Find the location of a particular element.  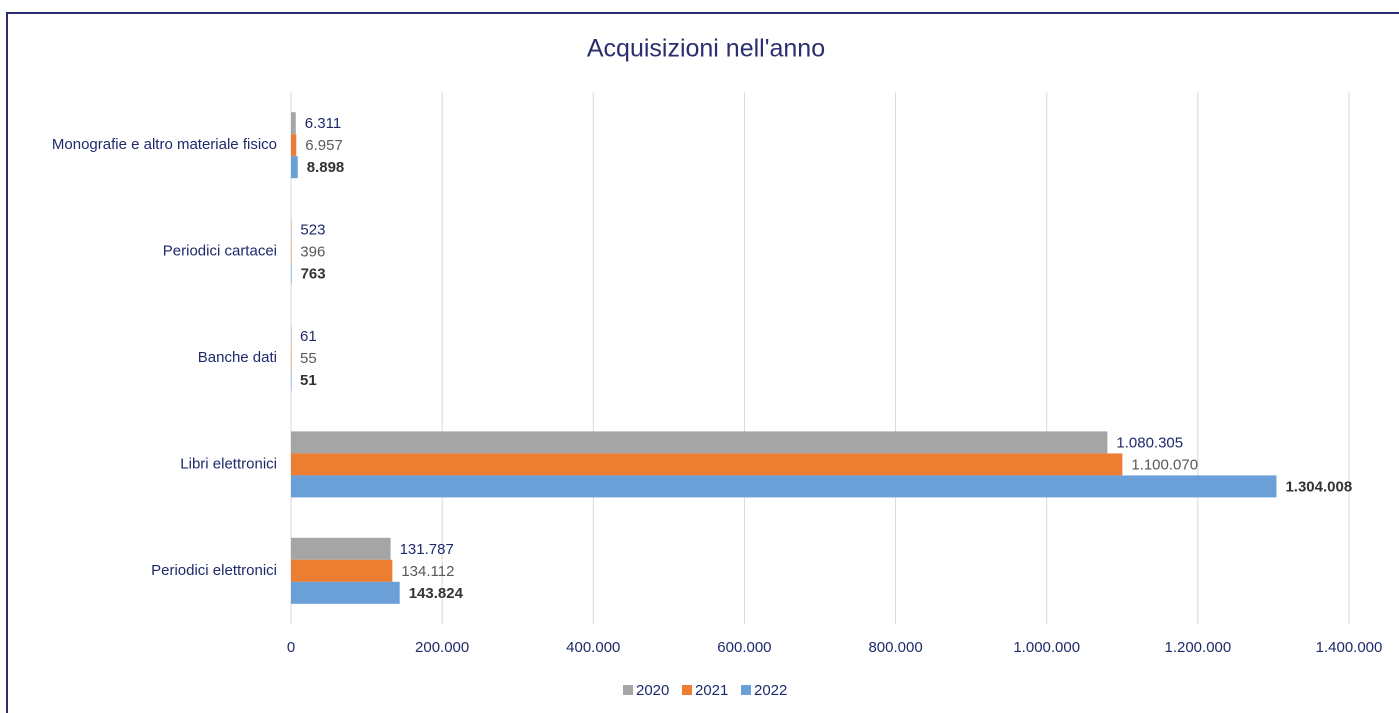

y-tick-label: Periodici elettronici is located at coordinates (214, 570).